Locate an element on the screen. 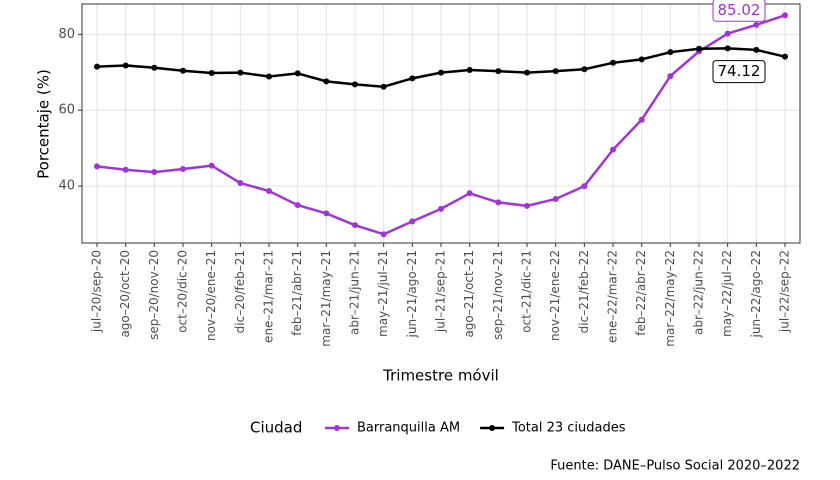  data-label: 85.02 is located at coordinates (739, 10).